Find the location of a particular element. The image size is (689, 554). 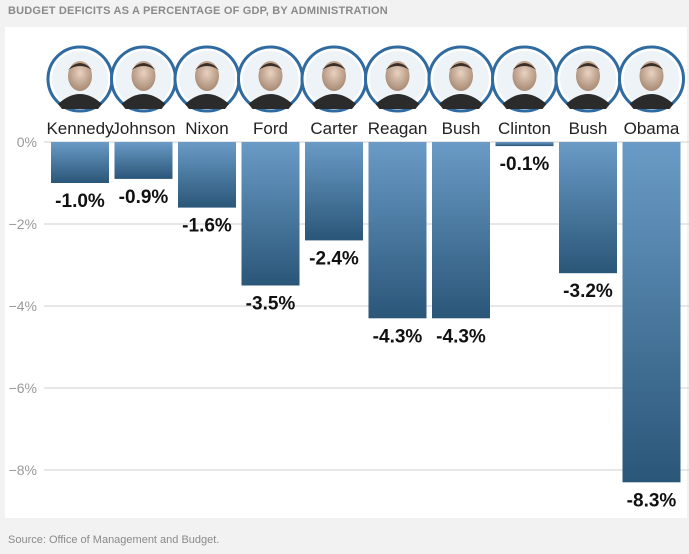

bar-value-label: -1.6% is located at coordinates (207, 226).